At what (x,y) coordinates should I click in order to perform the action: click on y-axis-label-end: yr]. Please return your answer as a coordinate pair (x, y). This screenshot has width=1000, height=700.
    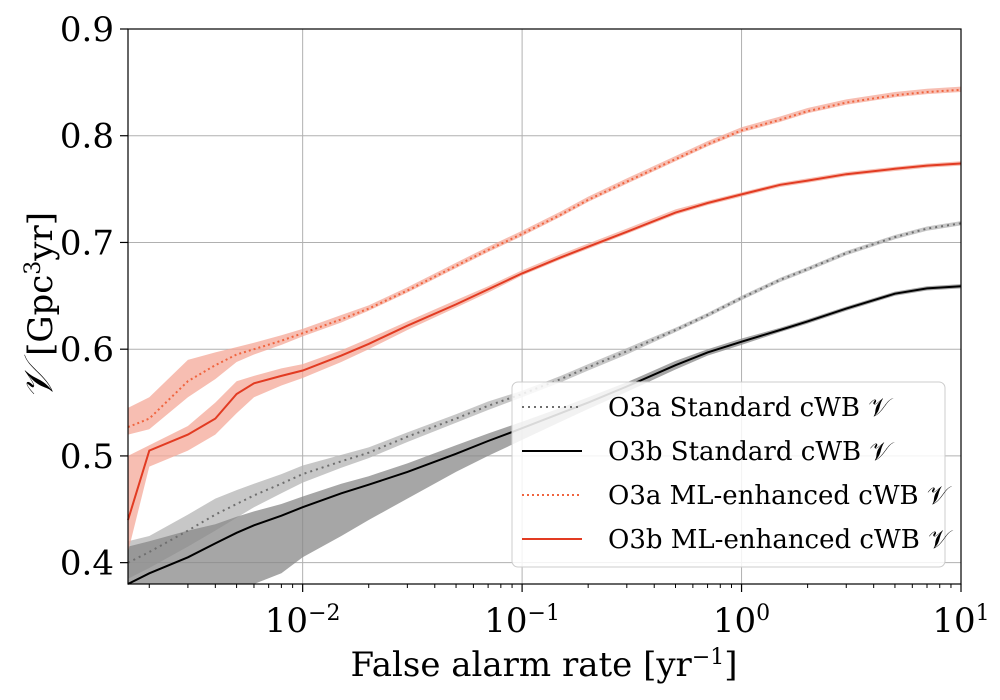
    Looking at the image, I should click on (41, 237).